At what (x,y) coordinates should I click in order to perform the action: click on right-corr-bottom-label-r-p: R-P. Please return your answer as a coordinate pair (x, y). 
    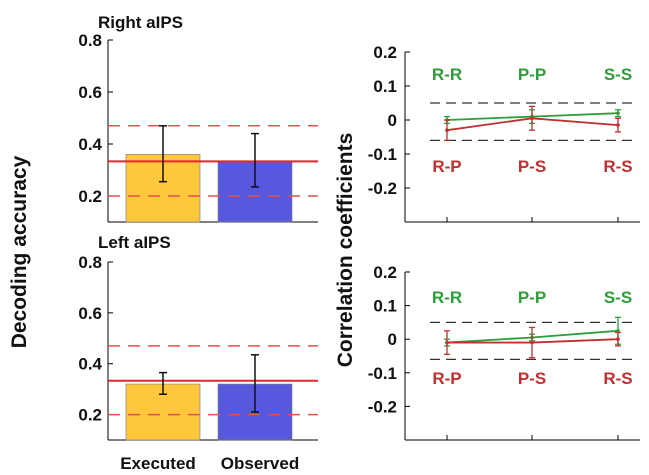
    Looking at the image, I should click on (446, 166).